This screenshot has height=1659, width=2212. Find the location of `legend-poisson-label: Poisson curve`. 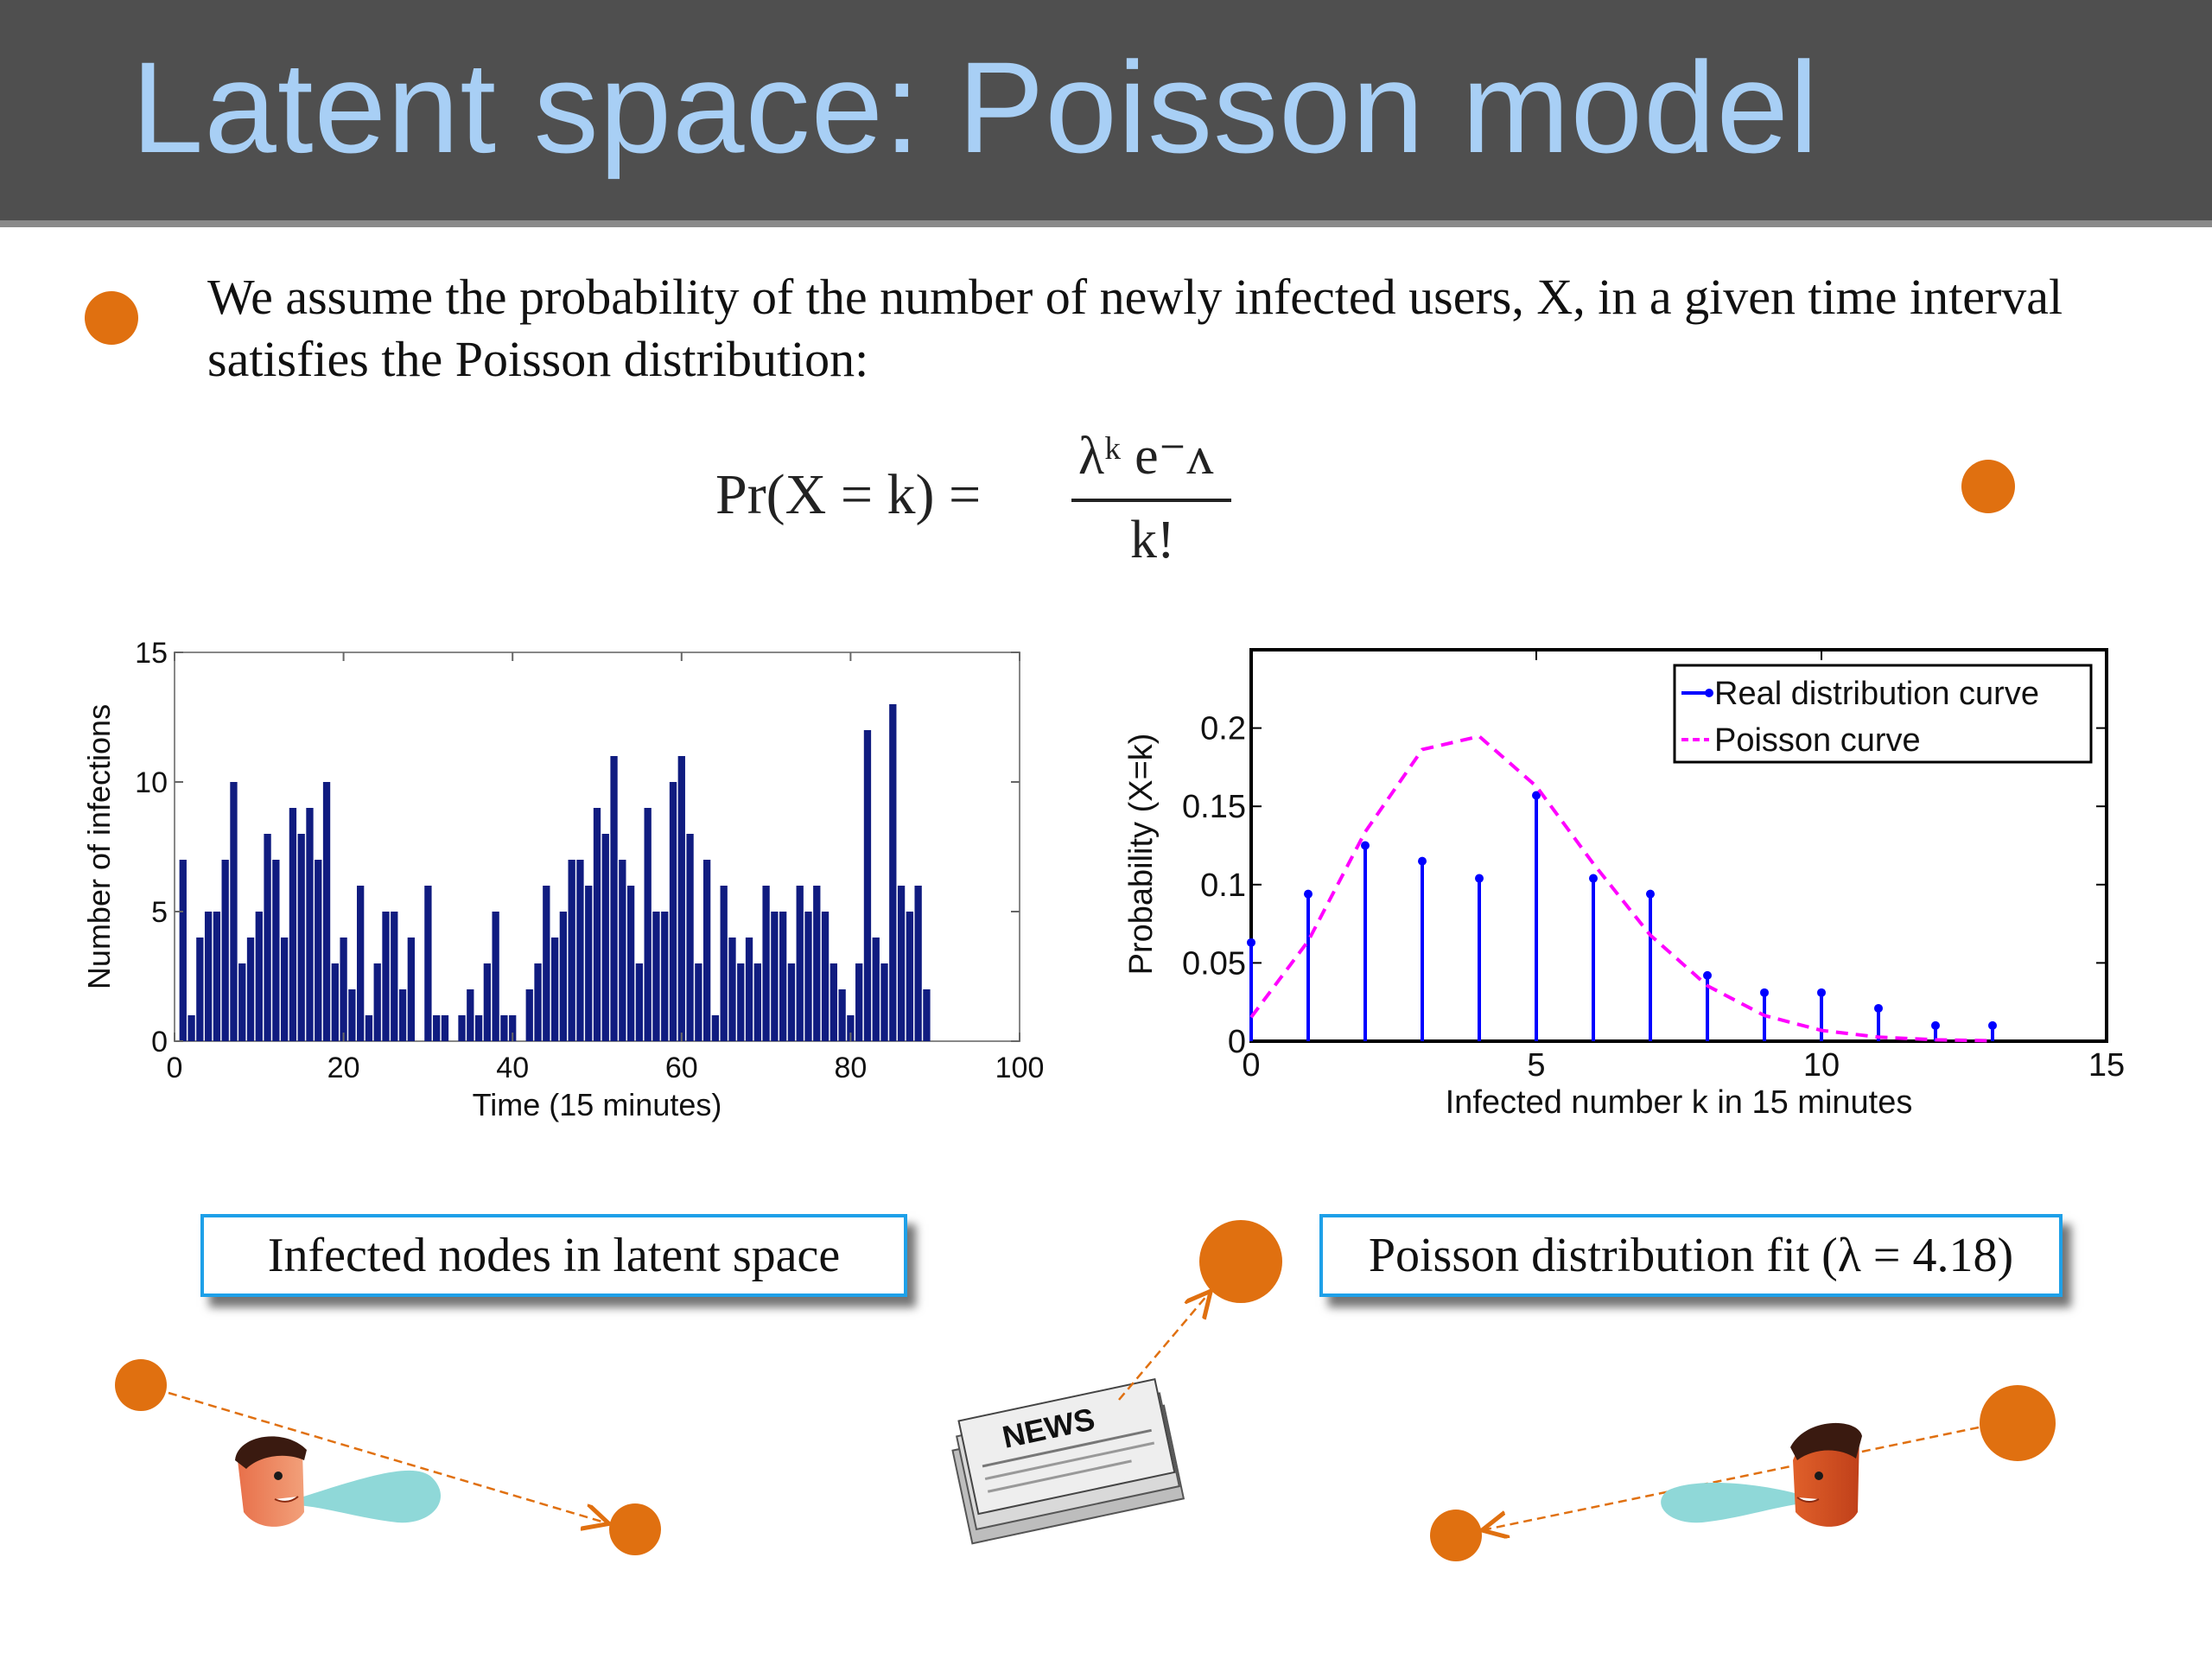

legend-poisson-label: Poisson curve is located at coordinates (1817, 740).